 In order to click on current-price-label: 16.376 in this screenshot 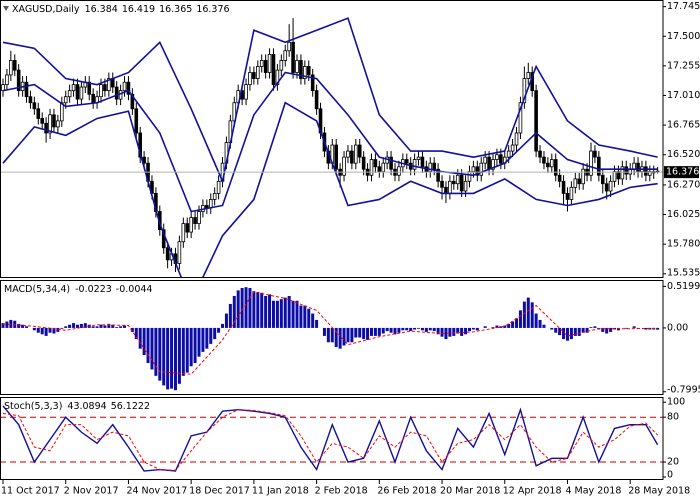, I will do `click(682, 172)`.